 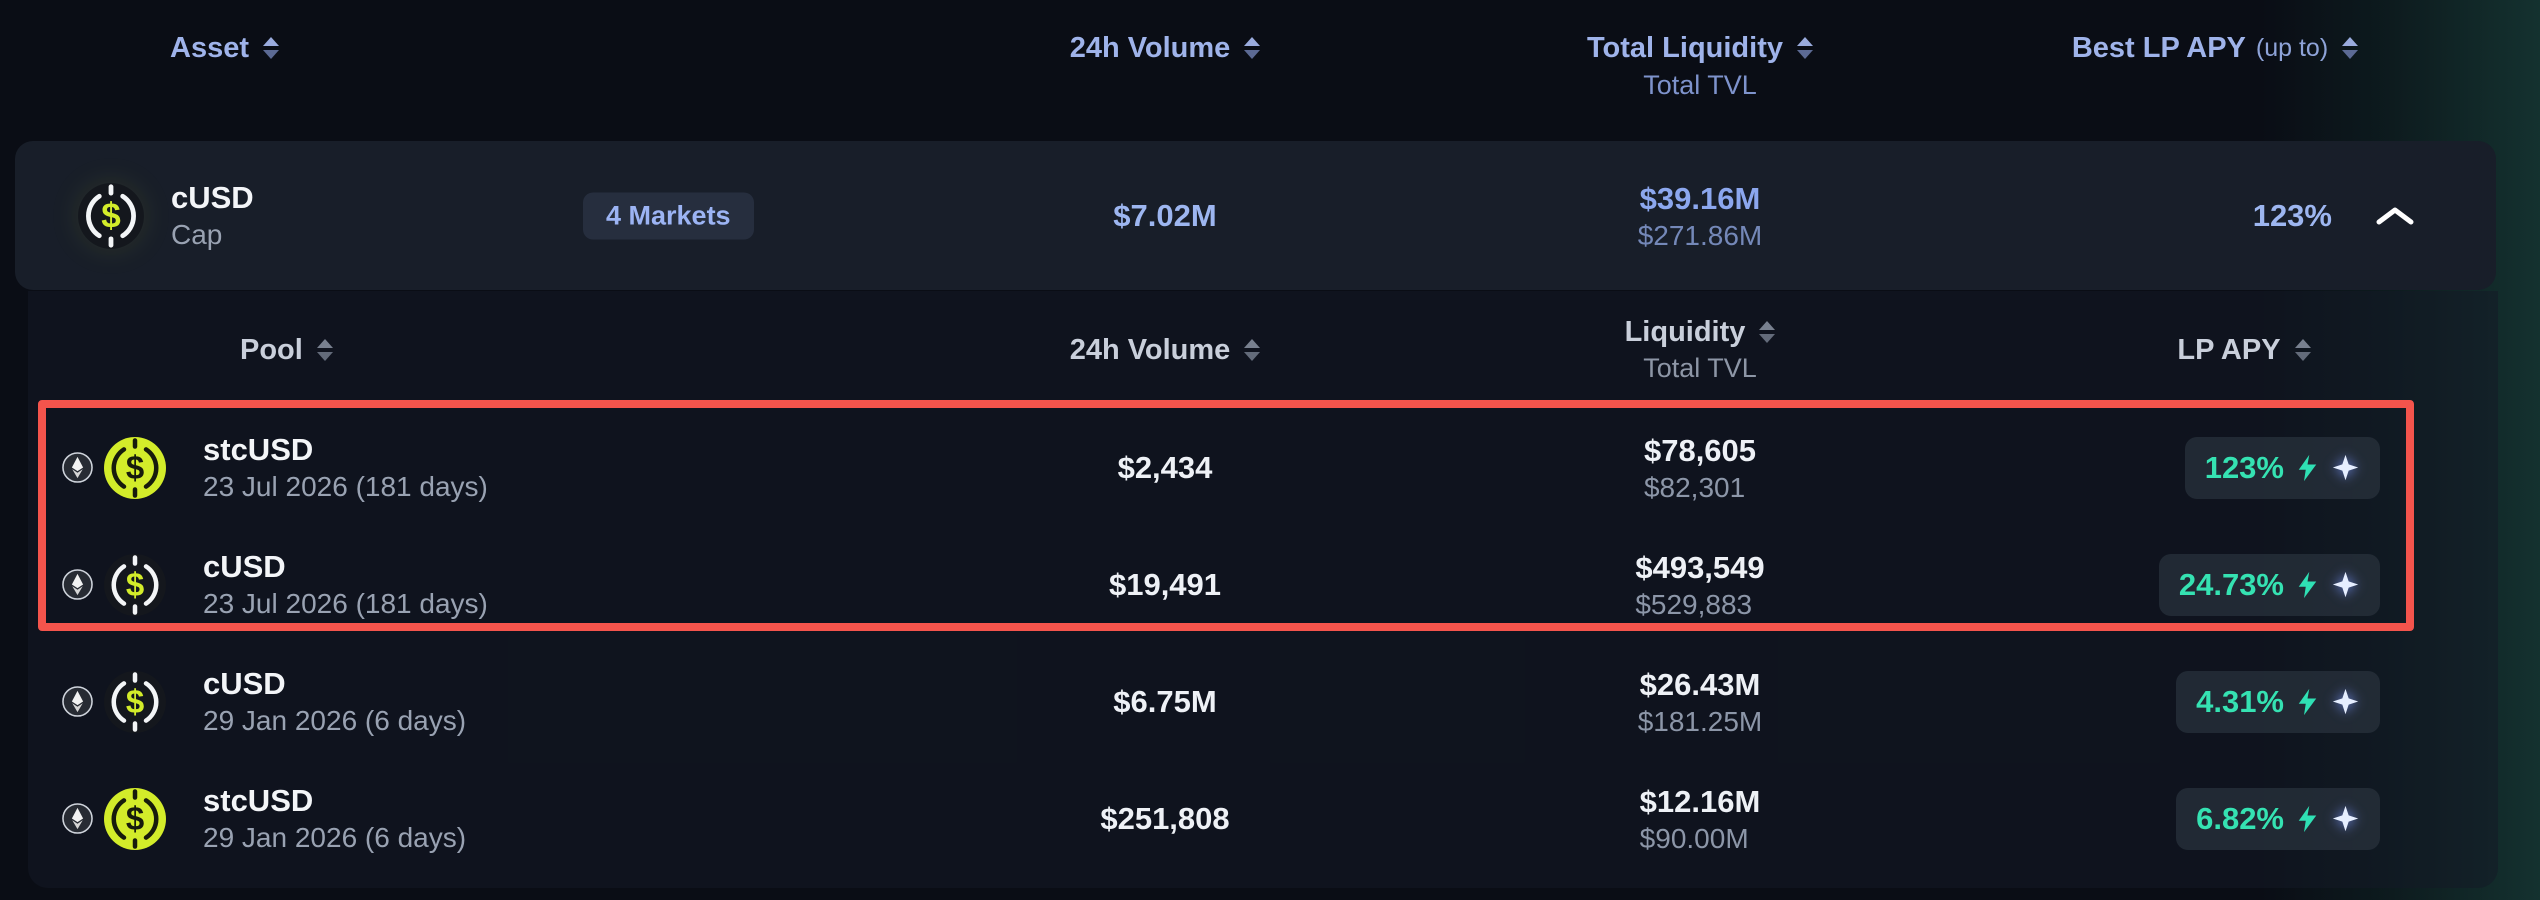 What do you see at coordinates (2240, 701) in the screenshot?
I see `lp-apy-value: 4.31%` at bounding box center [2240, 701].